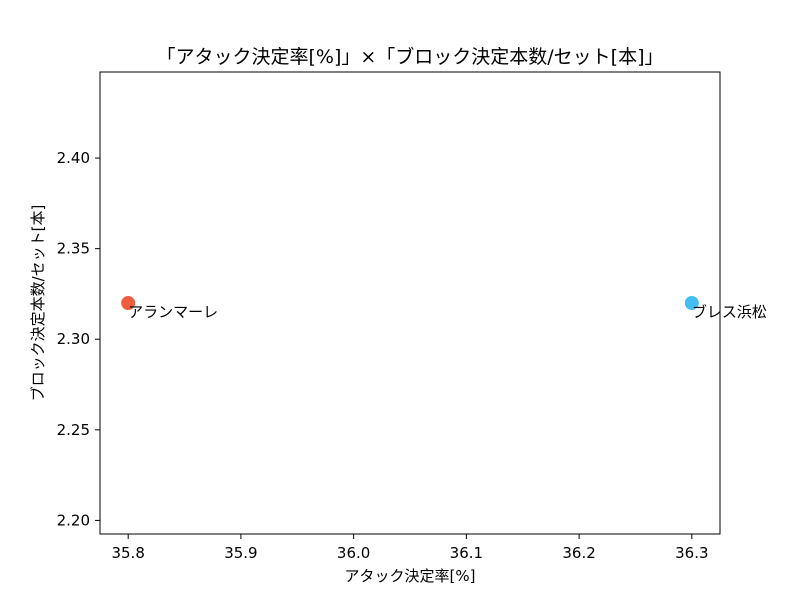 This screenshot has width=800, height=600. I want to click on chart-title: 「アタック決定率[%]」×「ブロック決定本数/セット[本]」, so click(409, 56).